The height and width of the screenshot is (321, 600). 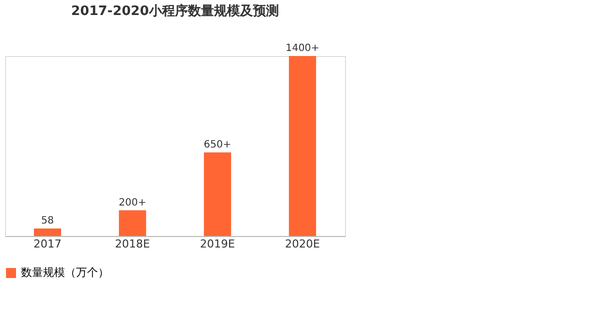 I want to click on data-label: 650+, so click(x=218, y=144).